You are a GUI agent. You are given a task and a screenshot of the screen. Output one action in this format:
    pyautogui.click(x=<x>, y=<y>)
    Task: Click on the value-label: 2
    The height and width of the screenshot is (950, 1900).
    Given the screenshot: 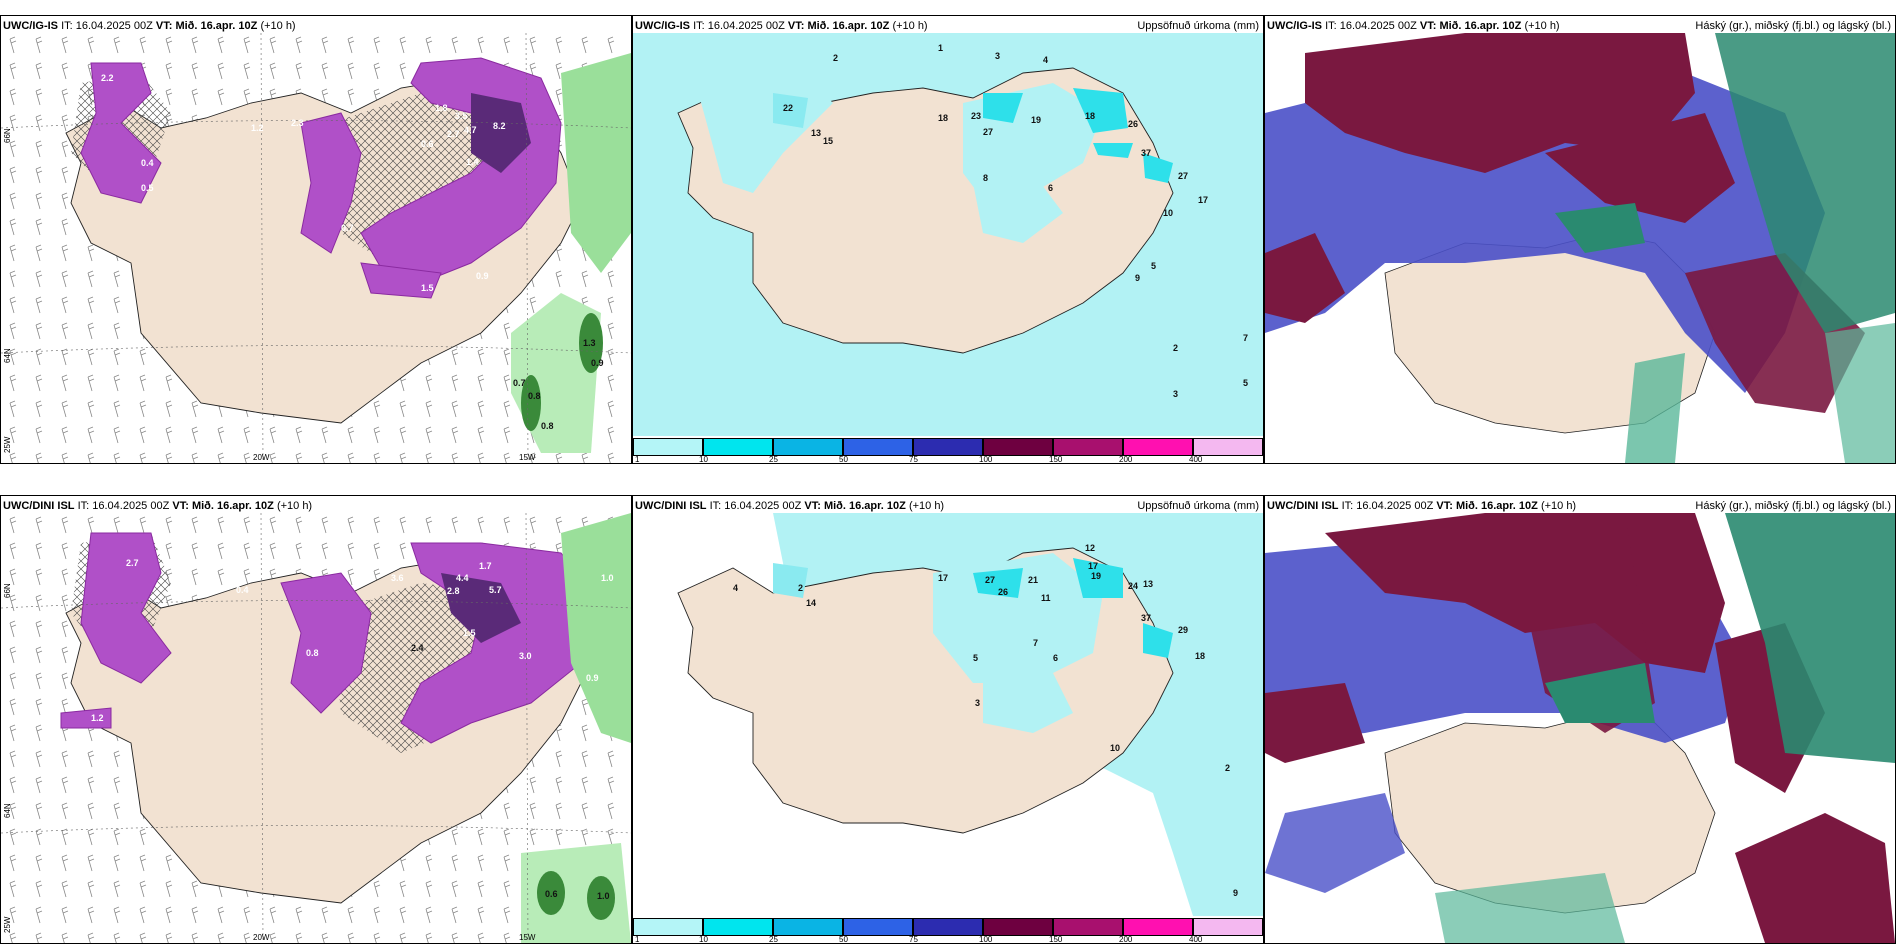 What is the action you would take?
    pyautogui.click(x=801, y=588)
    